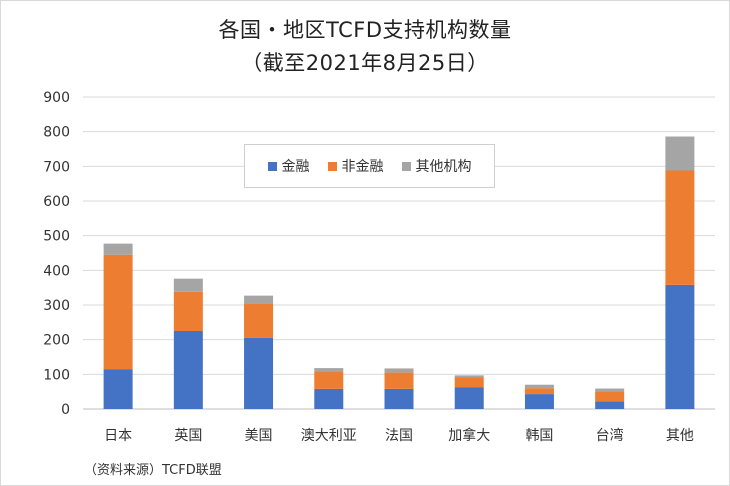 This screenshot has height=486, width=730. I want to click on bar-日本-金融, so click(118, 389).